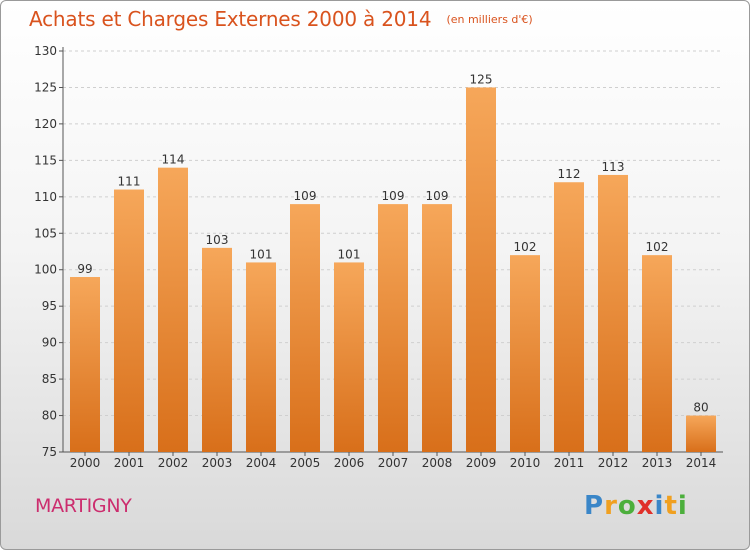 This screenshot has height=550, width=750. Describe the element at coordinates (627, 506) in the screenshot. I see `brand-letter: o` at that location.